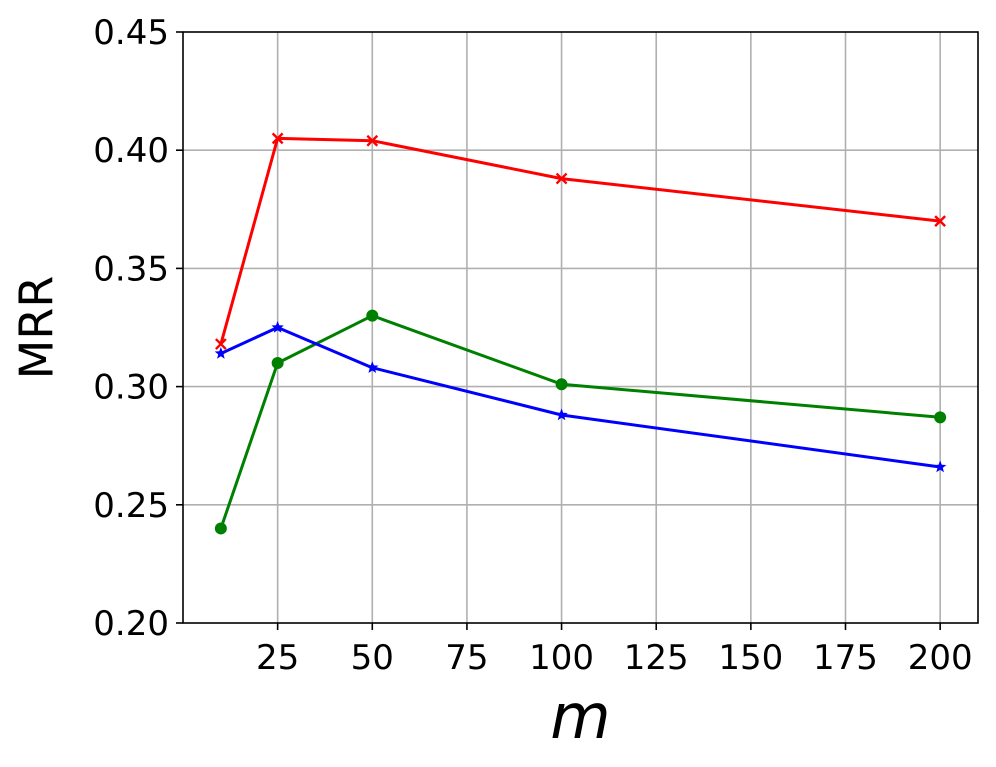 The width and height of the screenshot is (996, 767). I want to click on y-tick-label: 0.40, so click(131, 151).